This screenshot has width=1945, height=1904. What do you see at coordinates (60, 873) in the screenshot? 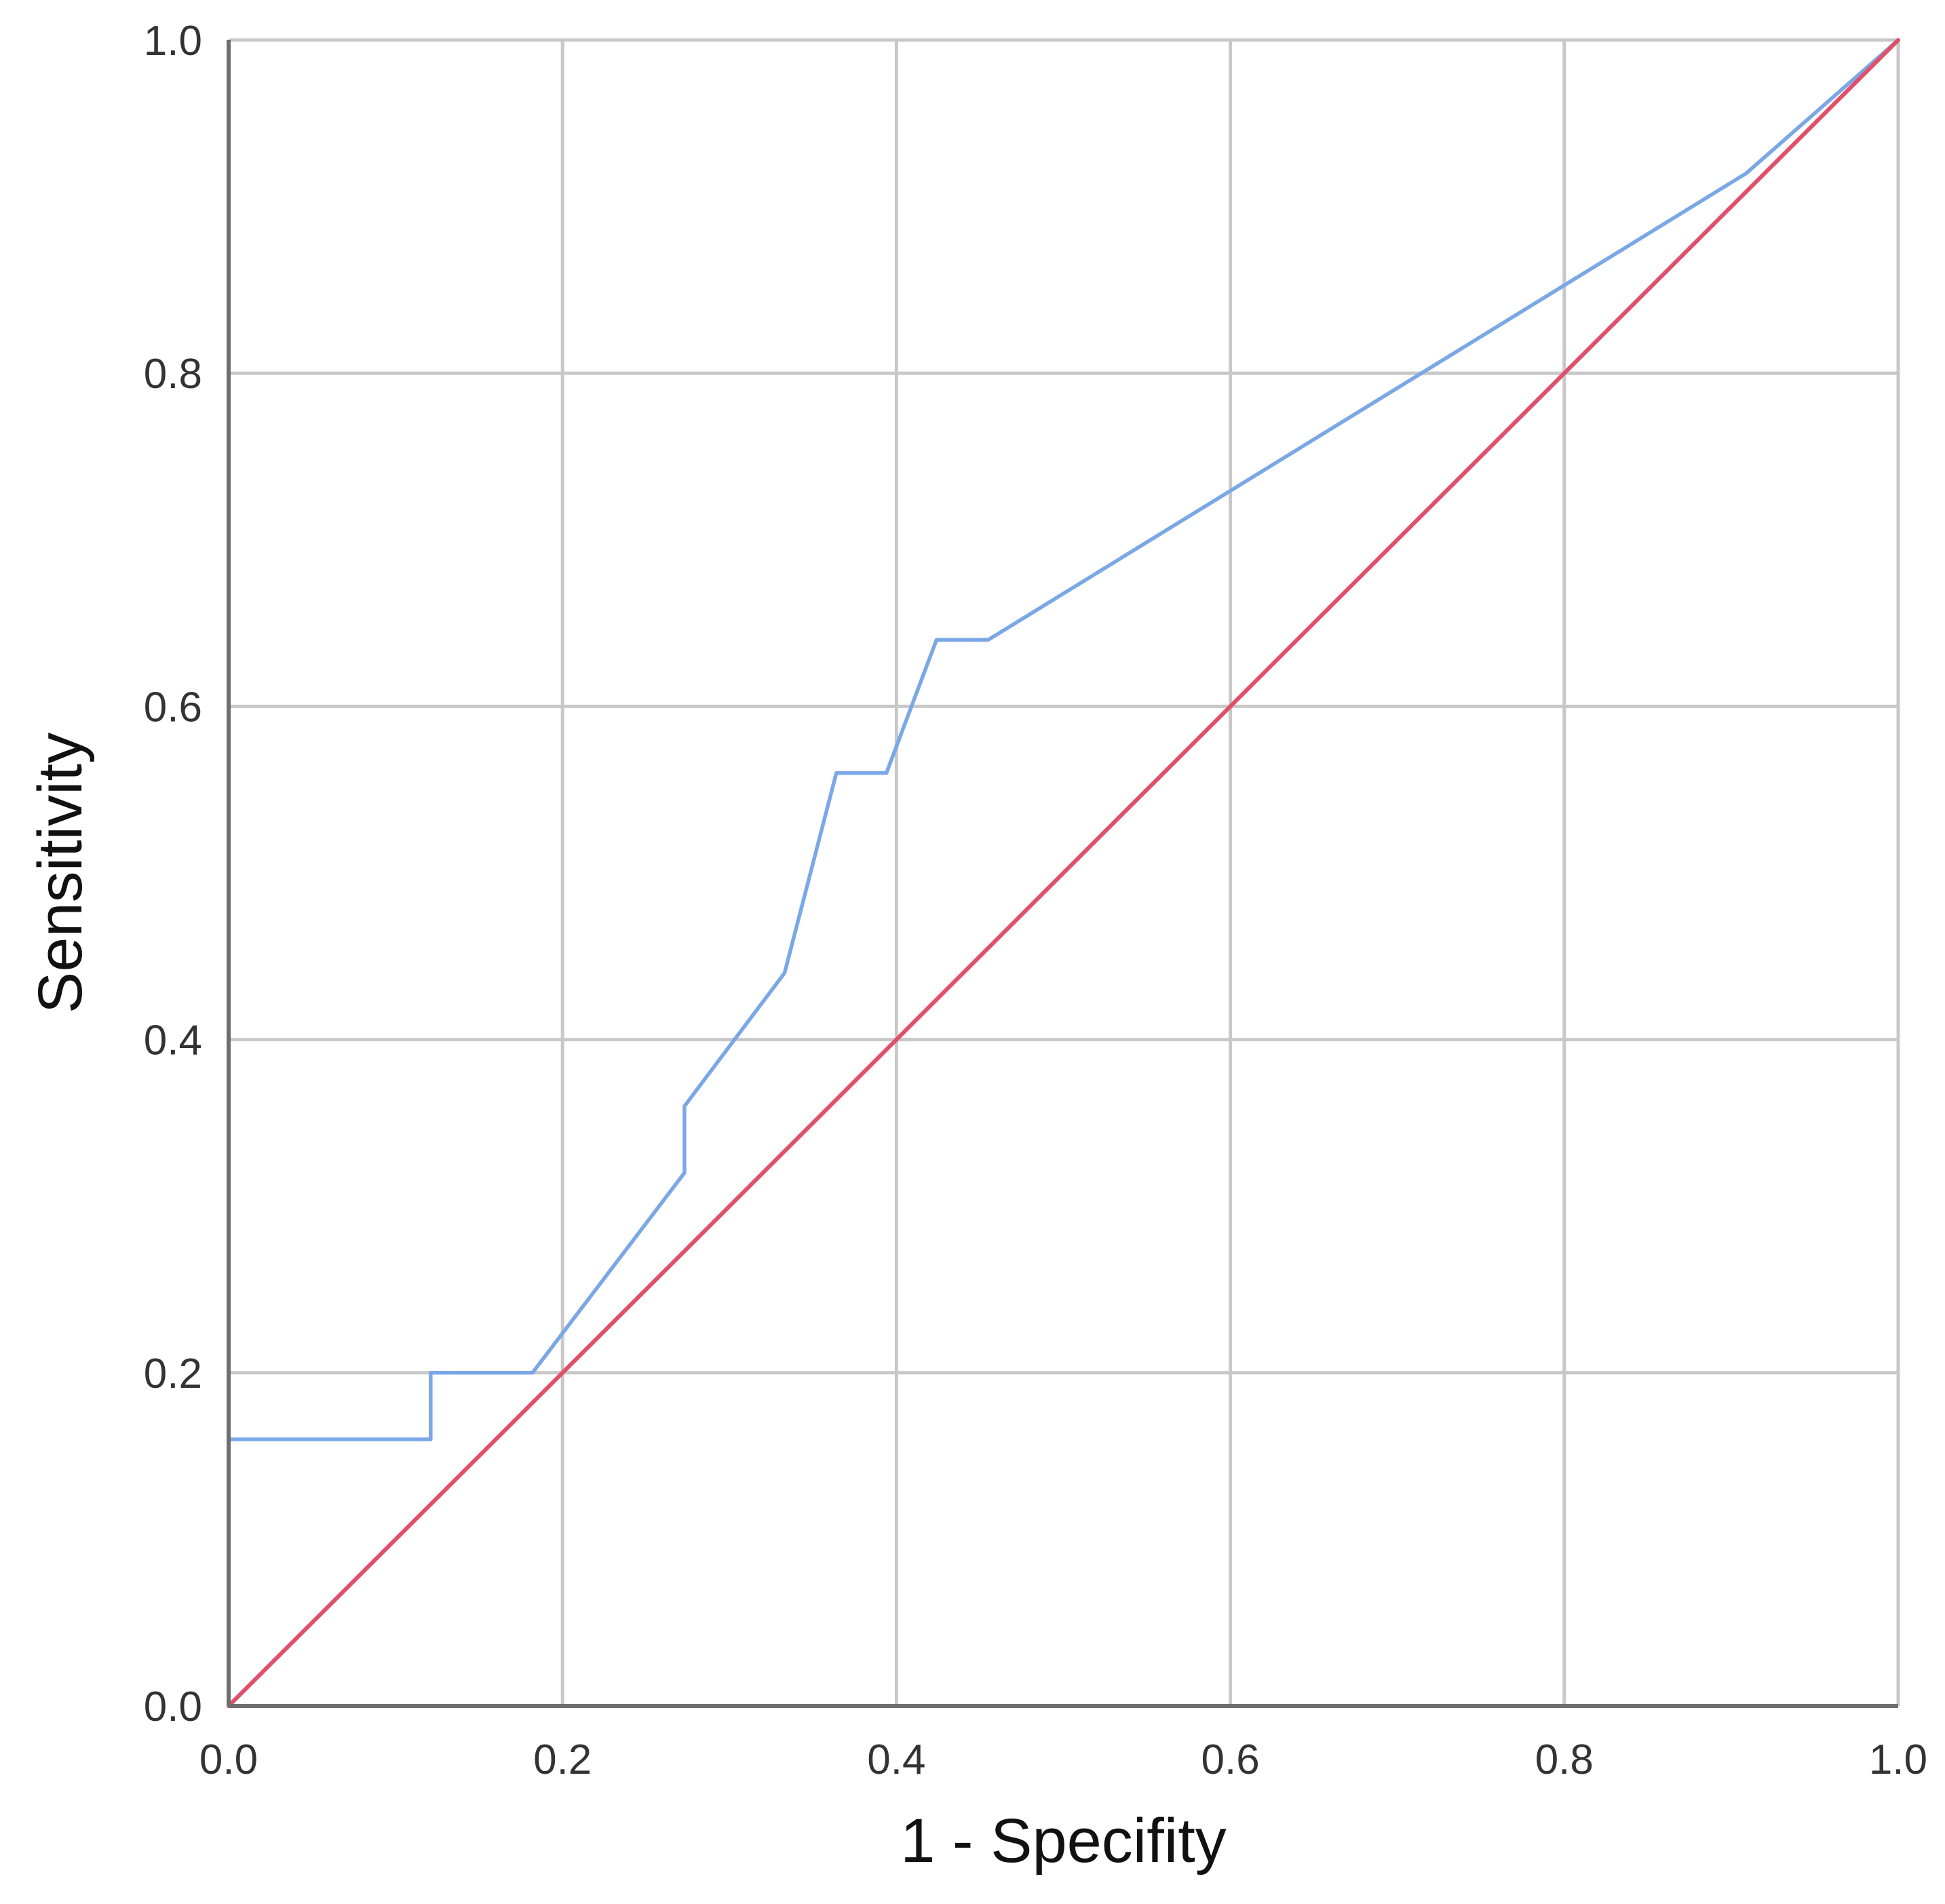
I see `y-axis-title: Sensitivity` at bounding box center [60, 873].